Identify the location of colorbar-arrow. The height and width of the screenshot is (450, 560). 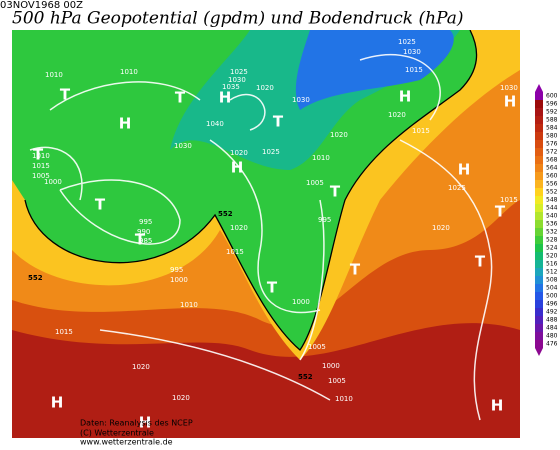
(539, 352).